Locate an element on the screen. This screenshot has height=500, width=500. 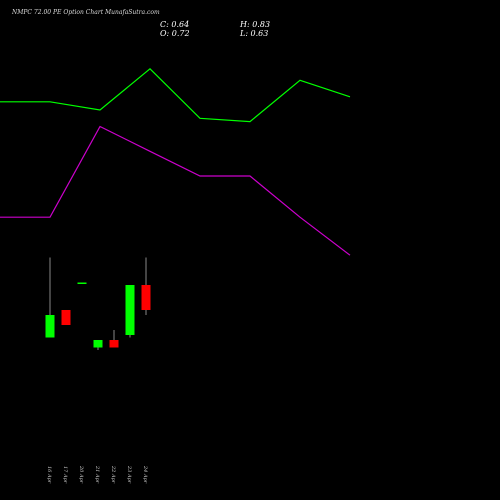
x-tick-label: 22 Apr is located at coordinates (113, 474).